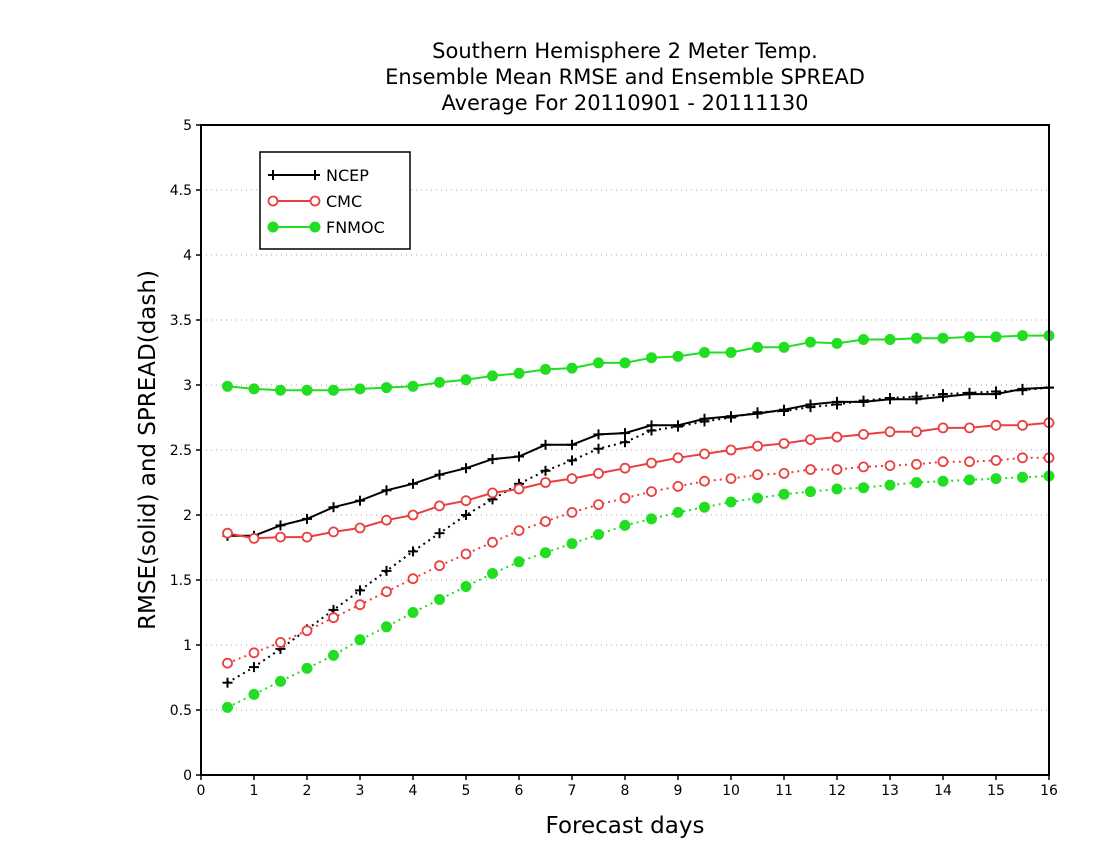 This screenshot has width=1100, height=850. Describe the element at coordinates (181, 451) in the screenshot. I see `y-tick-label: 2.5` at that location.